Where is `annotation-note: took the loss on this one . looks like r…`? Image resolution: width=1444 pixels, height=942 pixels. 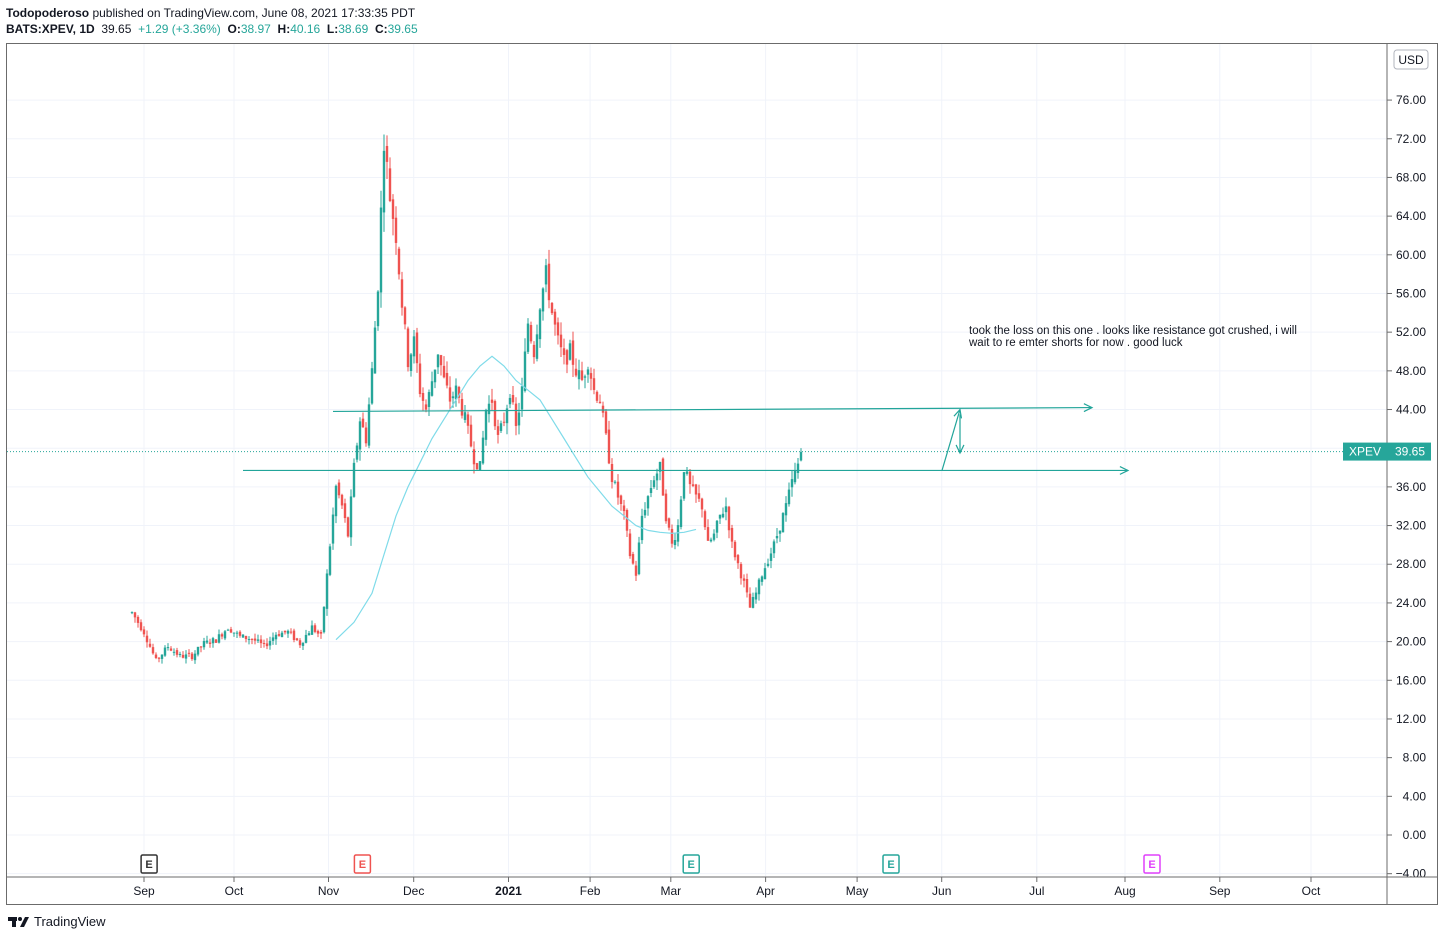
annotation-note: took the loss on this one . looks like r… is located at coordinates (1132, 337).